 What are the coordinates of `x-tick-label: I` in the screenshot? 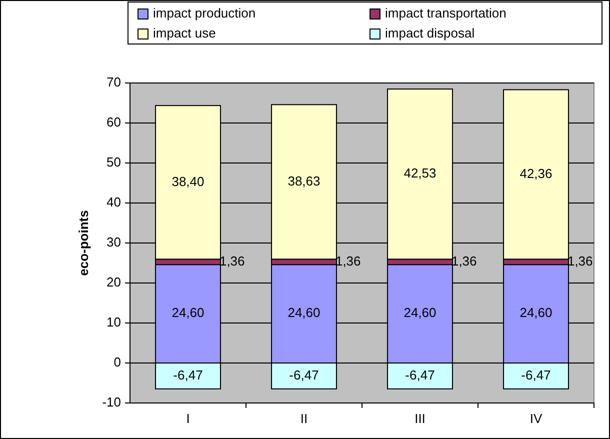 It's located at (188, 418).